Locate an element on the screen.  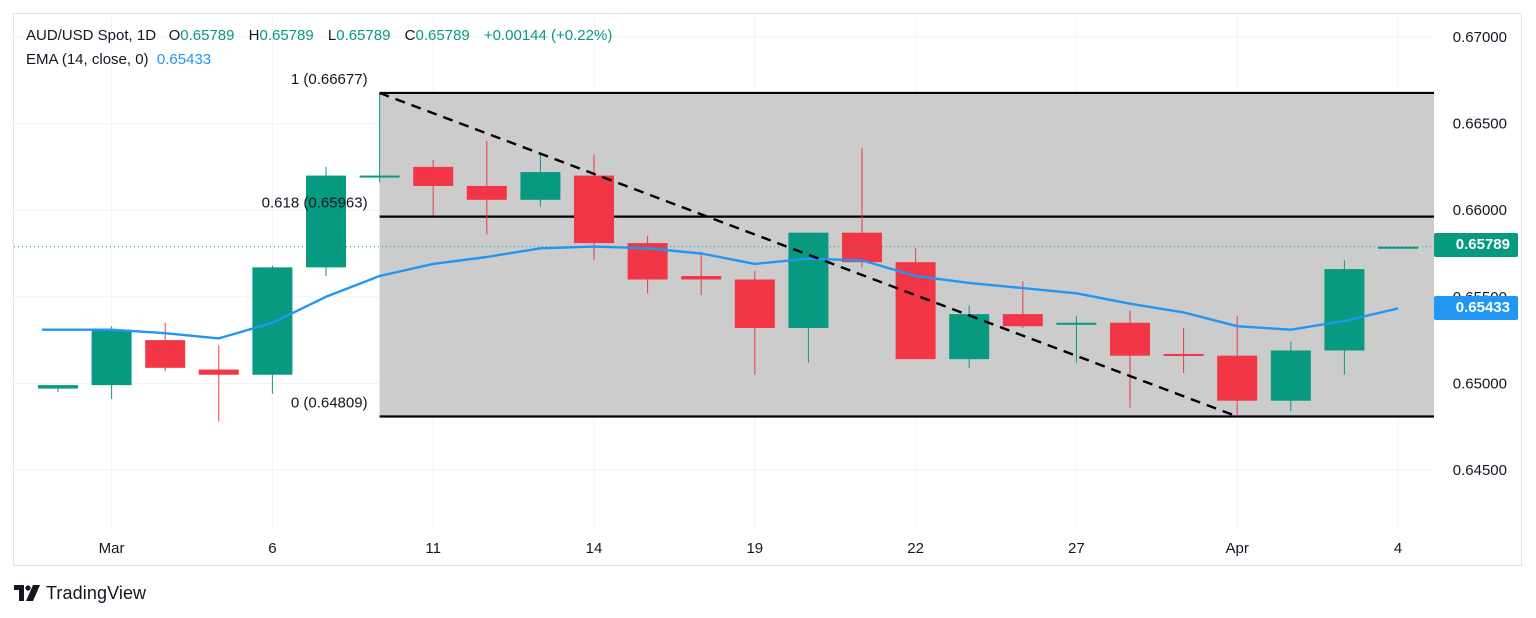
time-axis-label: 22 is located at coordinates (915, 548).